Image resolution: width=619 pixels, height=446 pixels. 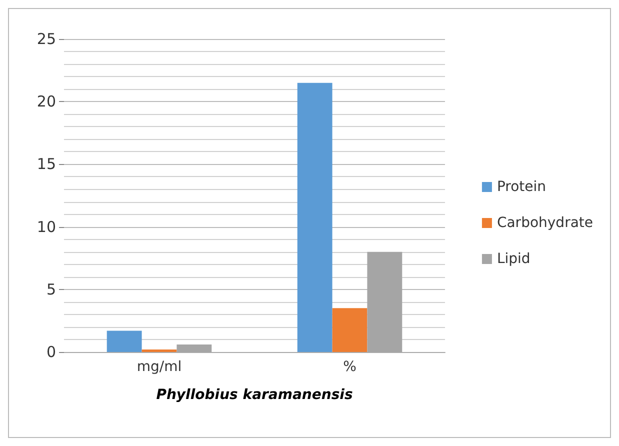 What do you see at coordinates (51, 289) in the screenshot?
I see `y-tick-label: 5` at bounding box center [51, 289].